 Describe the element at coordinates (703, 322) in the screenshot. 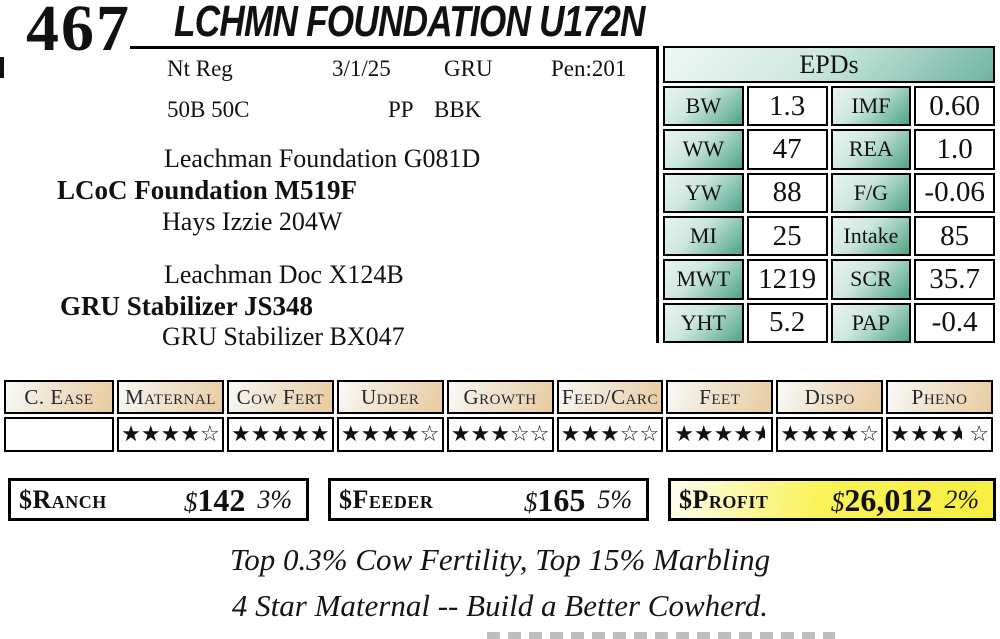

I see `epd-label: YHT` at that location.